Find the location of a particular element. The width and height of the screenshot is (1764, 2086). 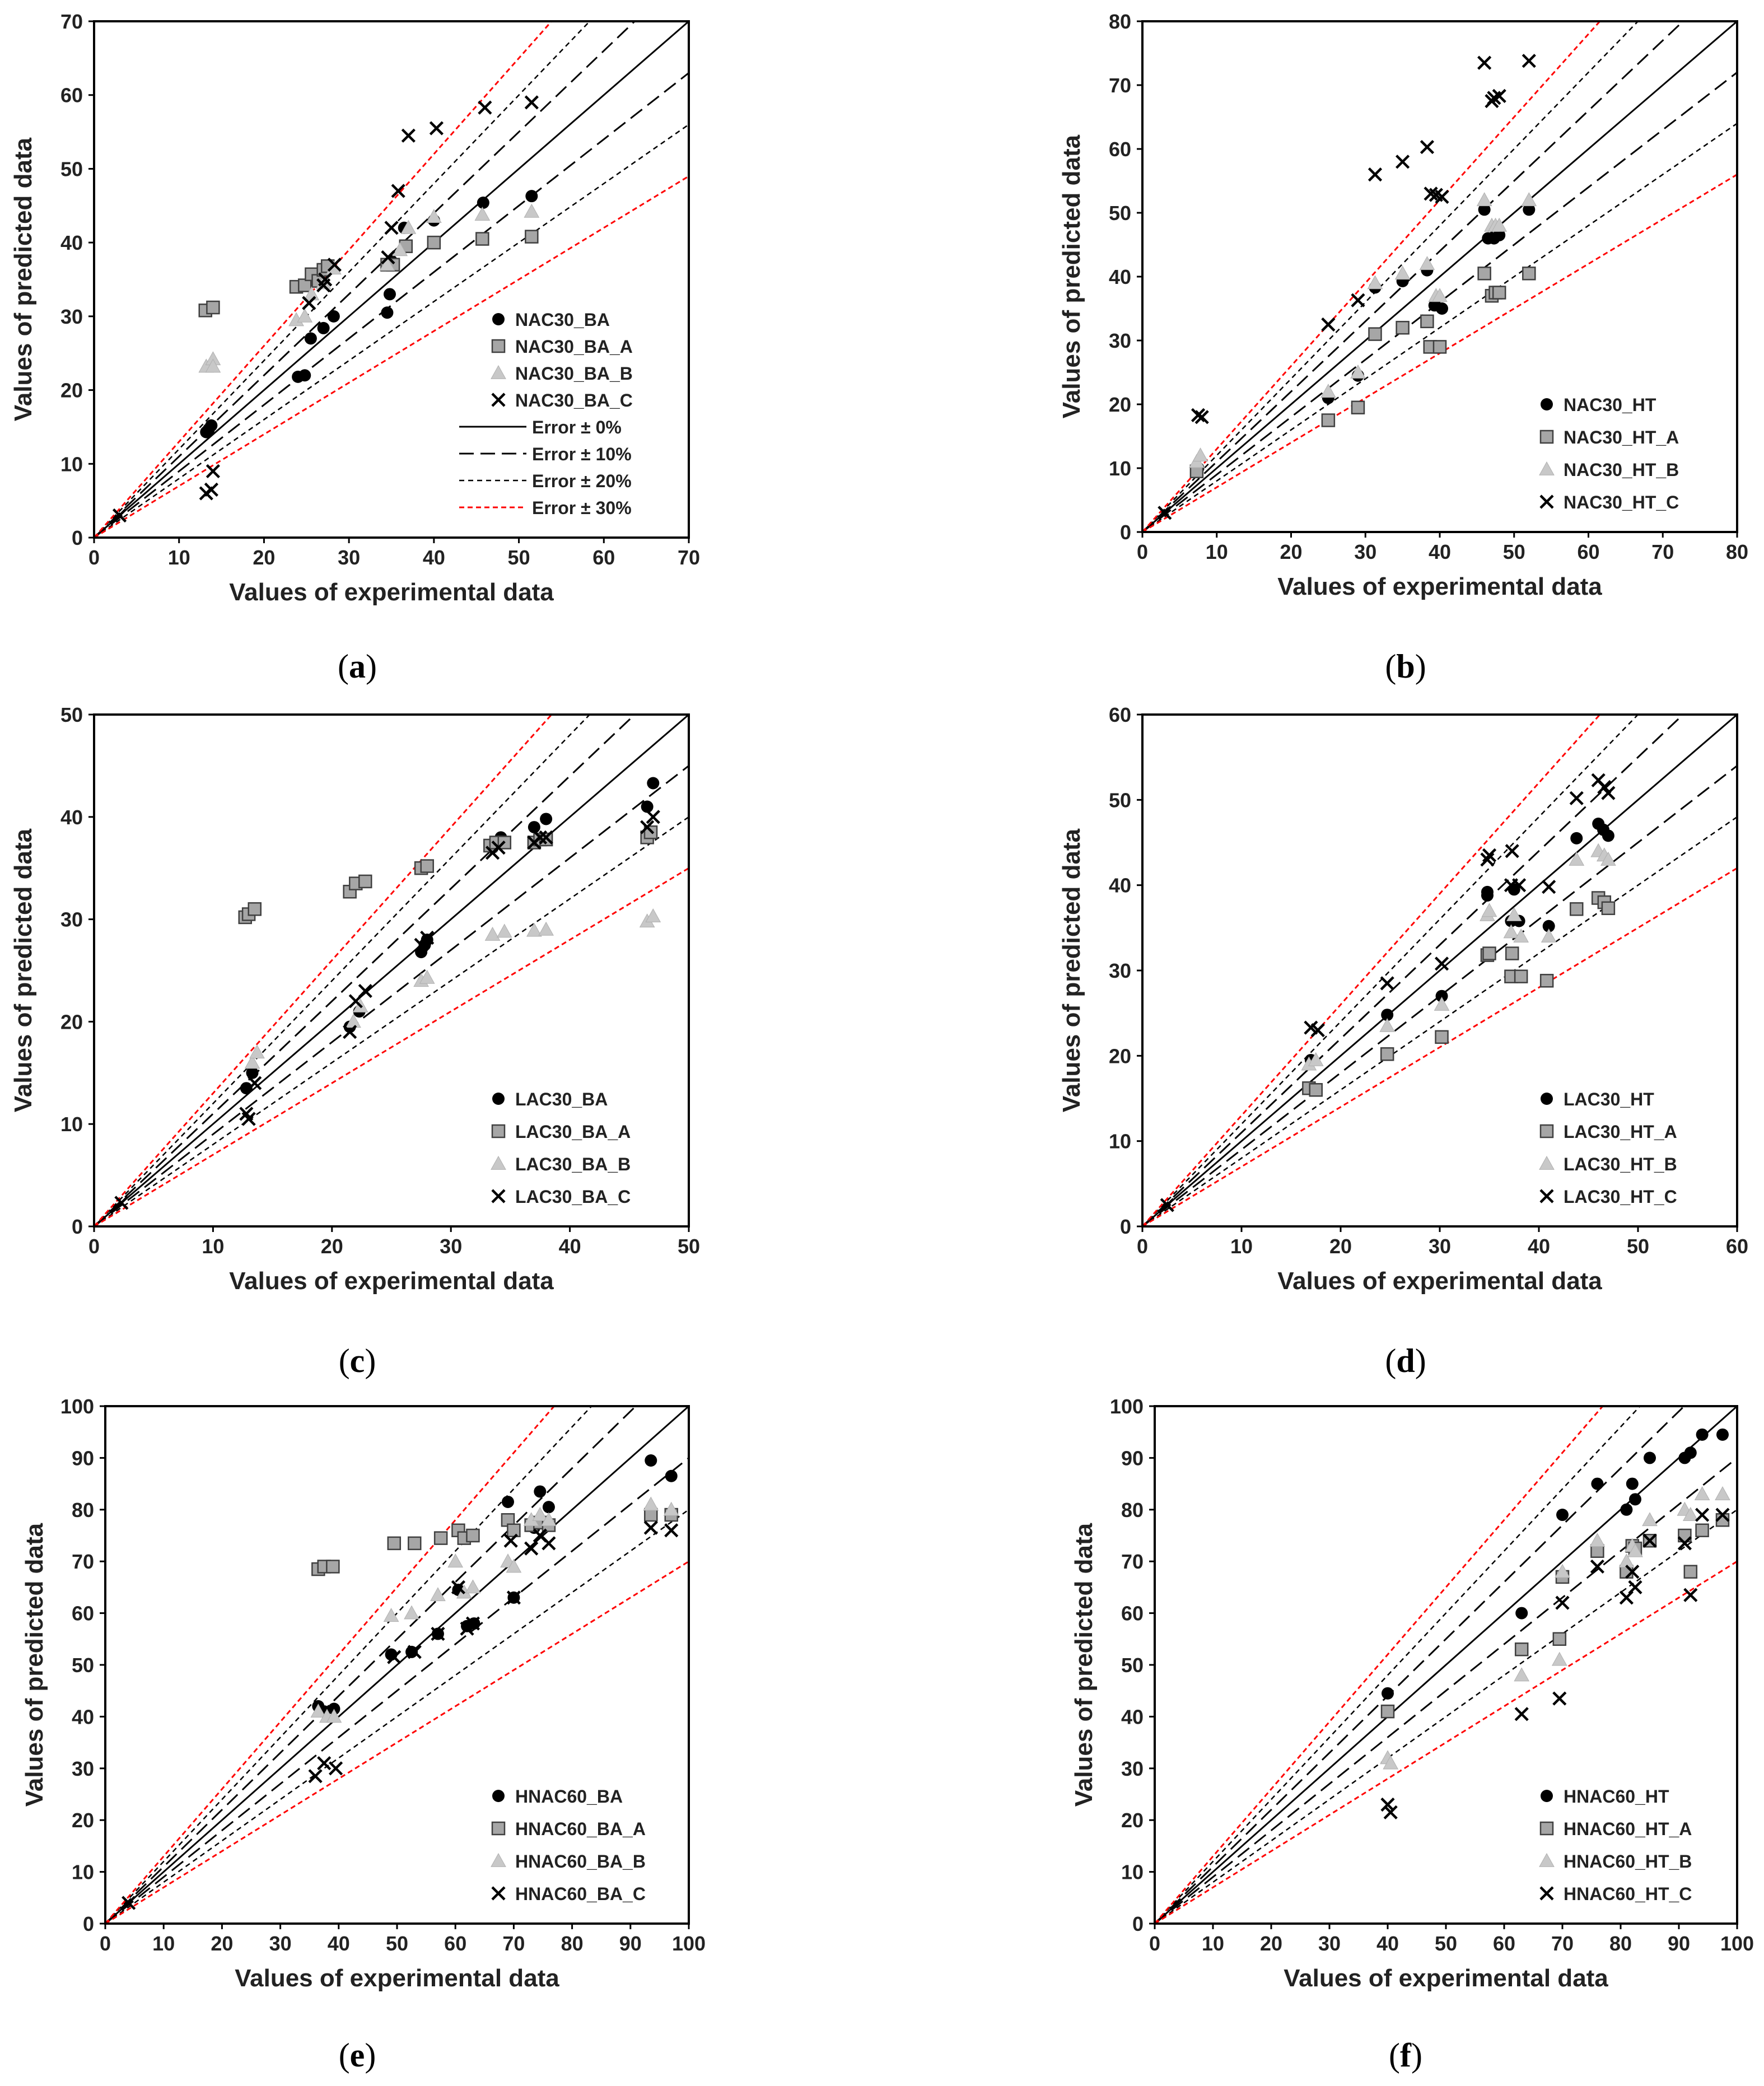

y-tick-label: 90 is located at coordinates (83, 1458).